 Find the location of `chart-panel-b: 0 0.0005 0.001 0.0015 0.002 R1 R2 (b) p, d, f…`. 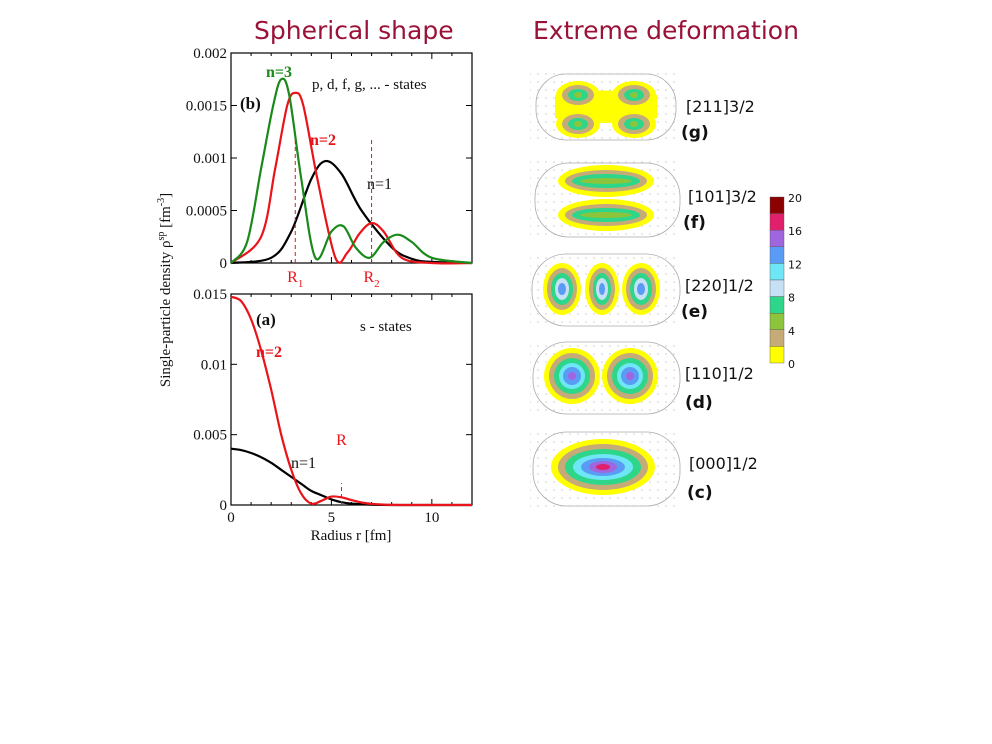

chart-panel-b: 0 0.0005 0.001 0.0015 0.002 R1 R2 (b) p, d, f… is located at coordinates (329, 168).